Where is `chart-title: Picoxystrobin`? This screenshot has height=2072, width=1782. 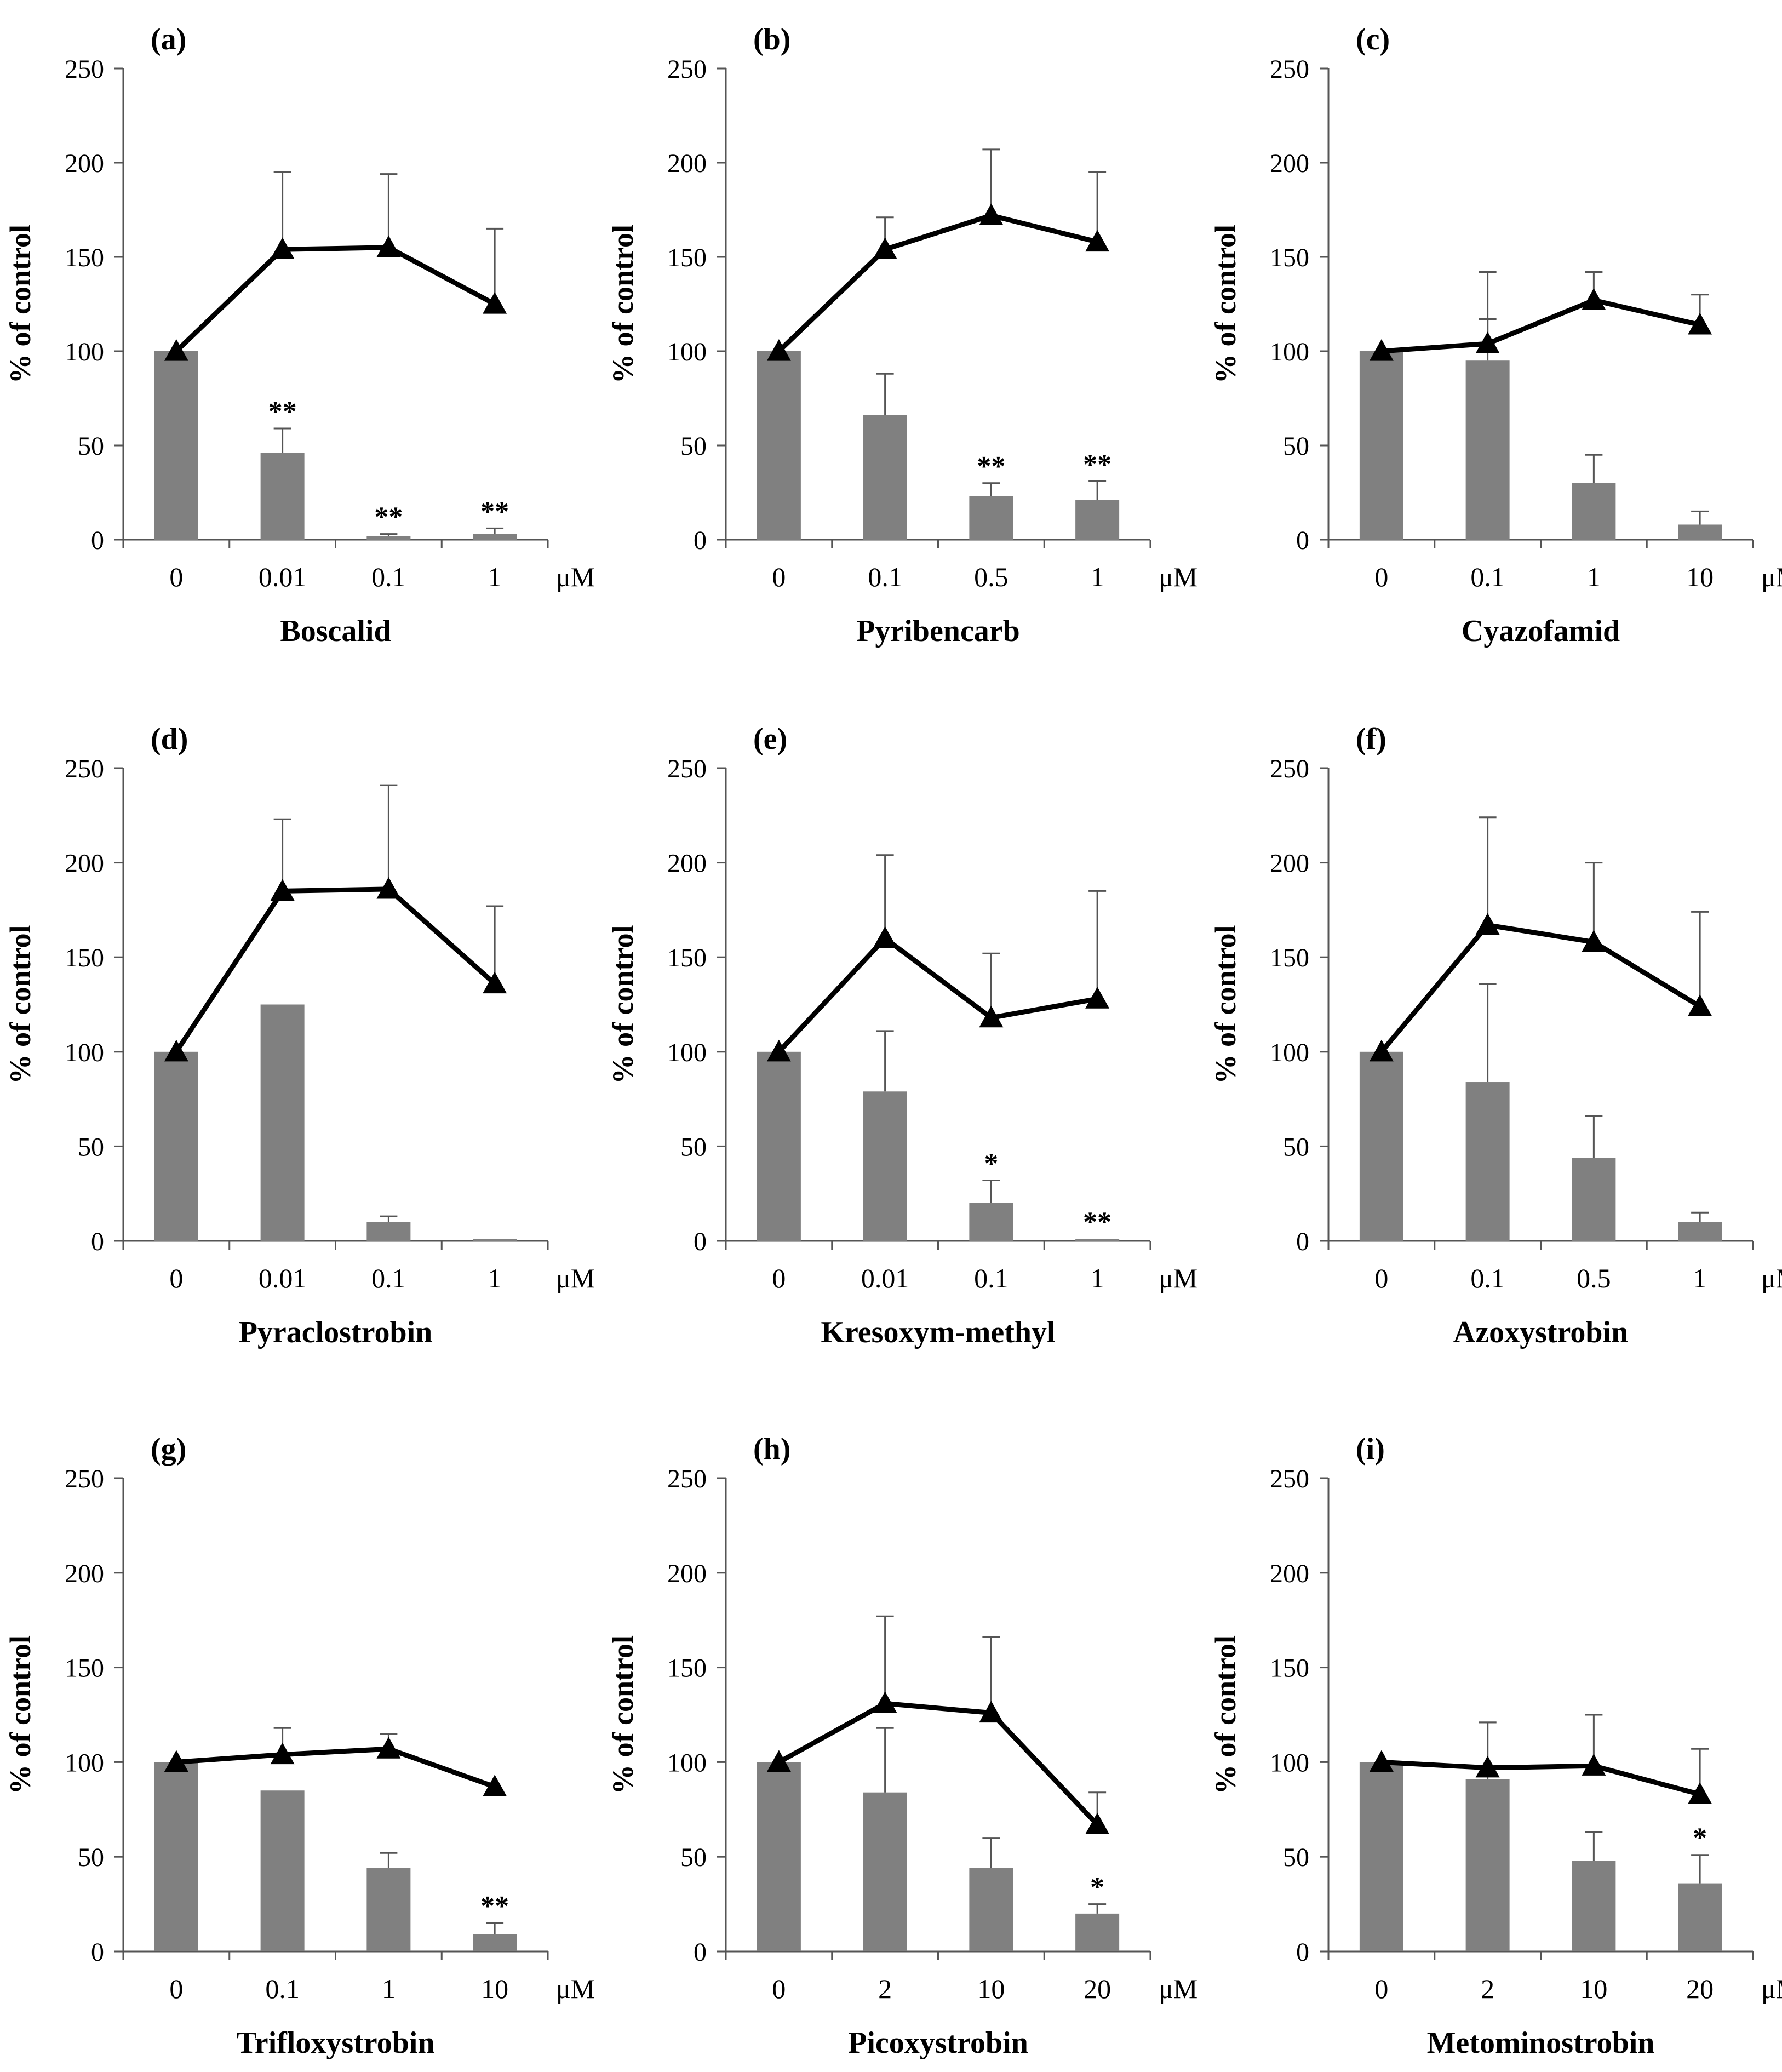 chart-title: Picoxystrobin is located at coordinates (938, 2043).